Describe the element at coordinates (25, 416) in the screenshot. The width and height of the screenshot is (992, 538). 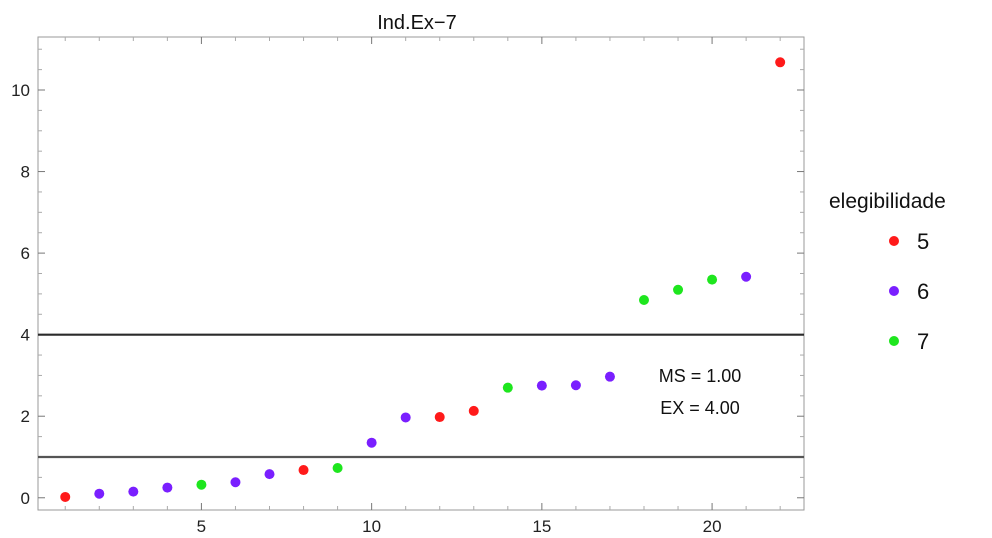
I see `y-tick-label: 2` at that location.